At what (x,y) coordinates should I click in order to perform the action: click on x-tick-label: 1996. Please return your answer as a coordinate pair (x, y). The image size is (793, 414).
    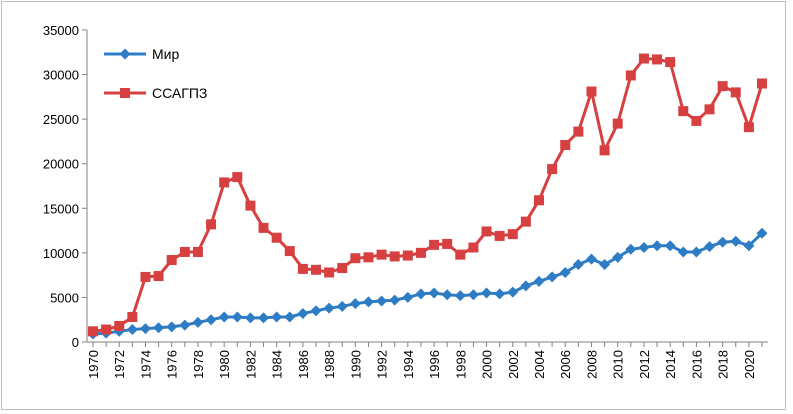
    Looking at the image, I should click on (434, 364).